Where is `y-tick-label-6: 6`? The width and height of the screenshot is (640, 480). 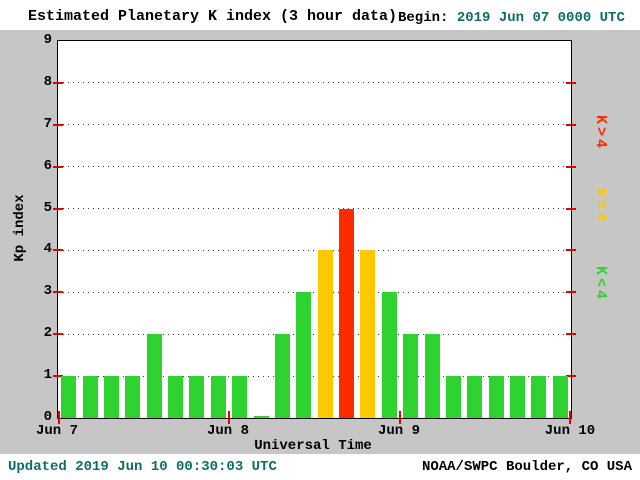 y-tick-label-6: 6 is located at coordinates (47, 165).